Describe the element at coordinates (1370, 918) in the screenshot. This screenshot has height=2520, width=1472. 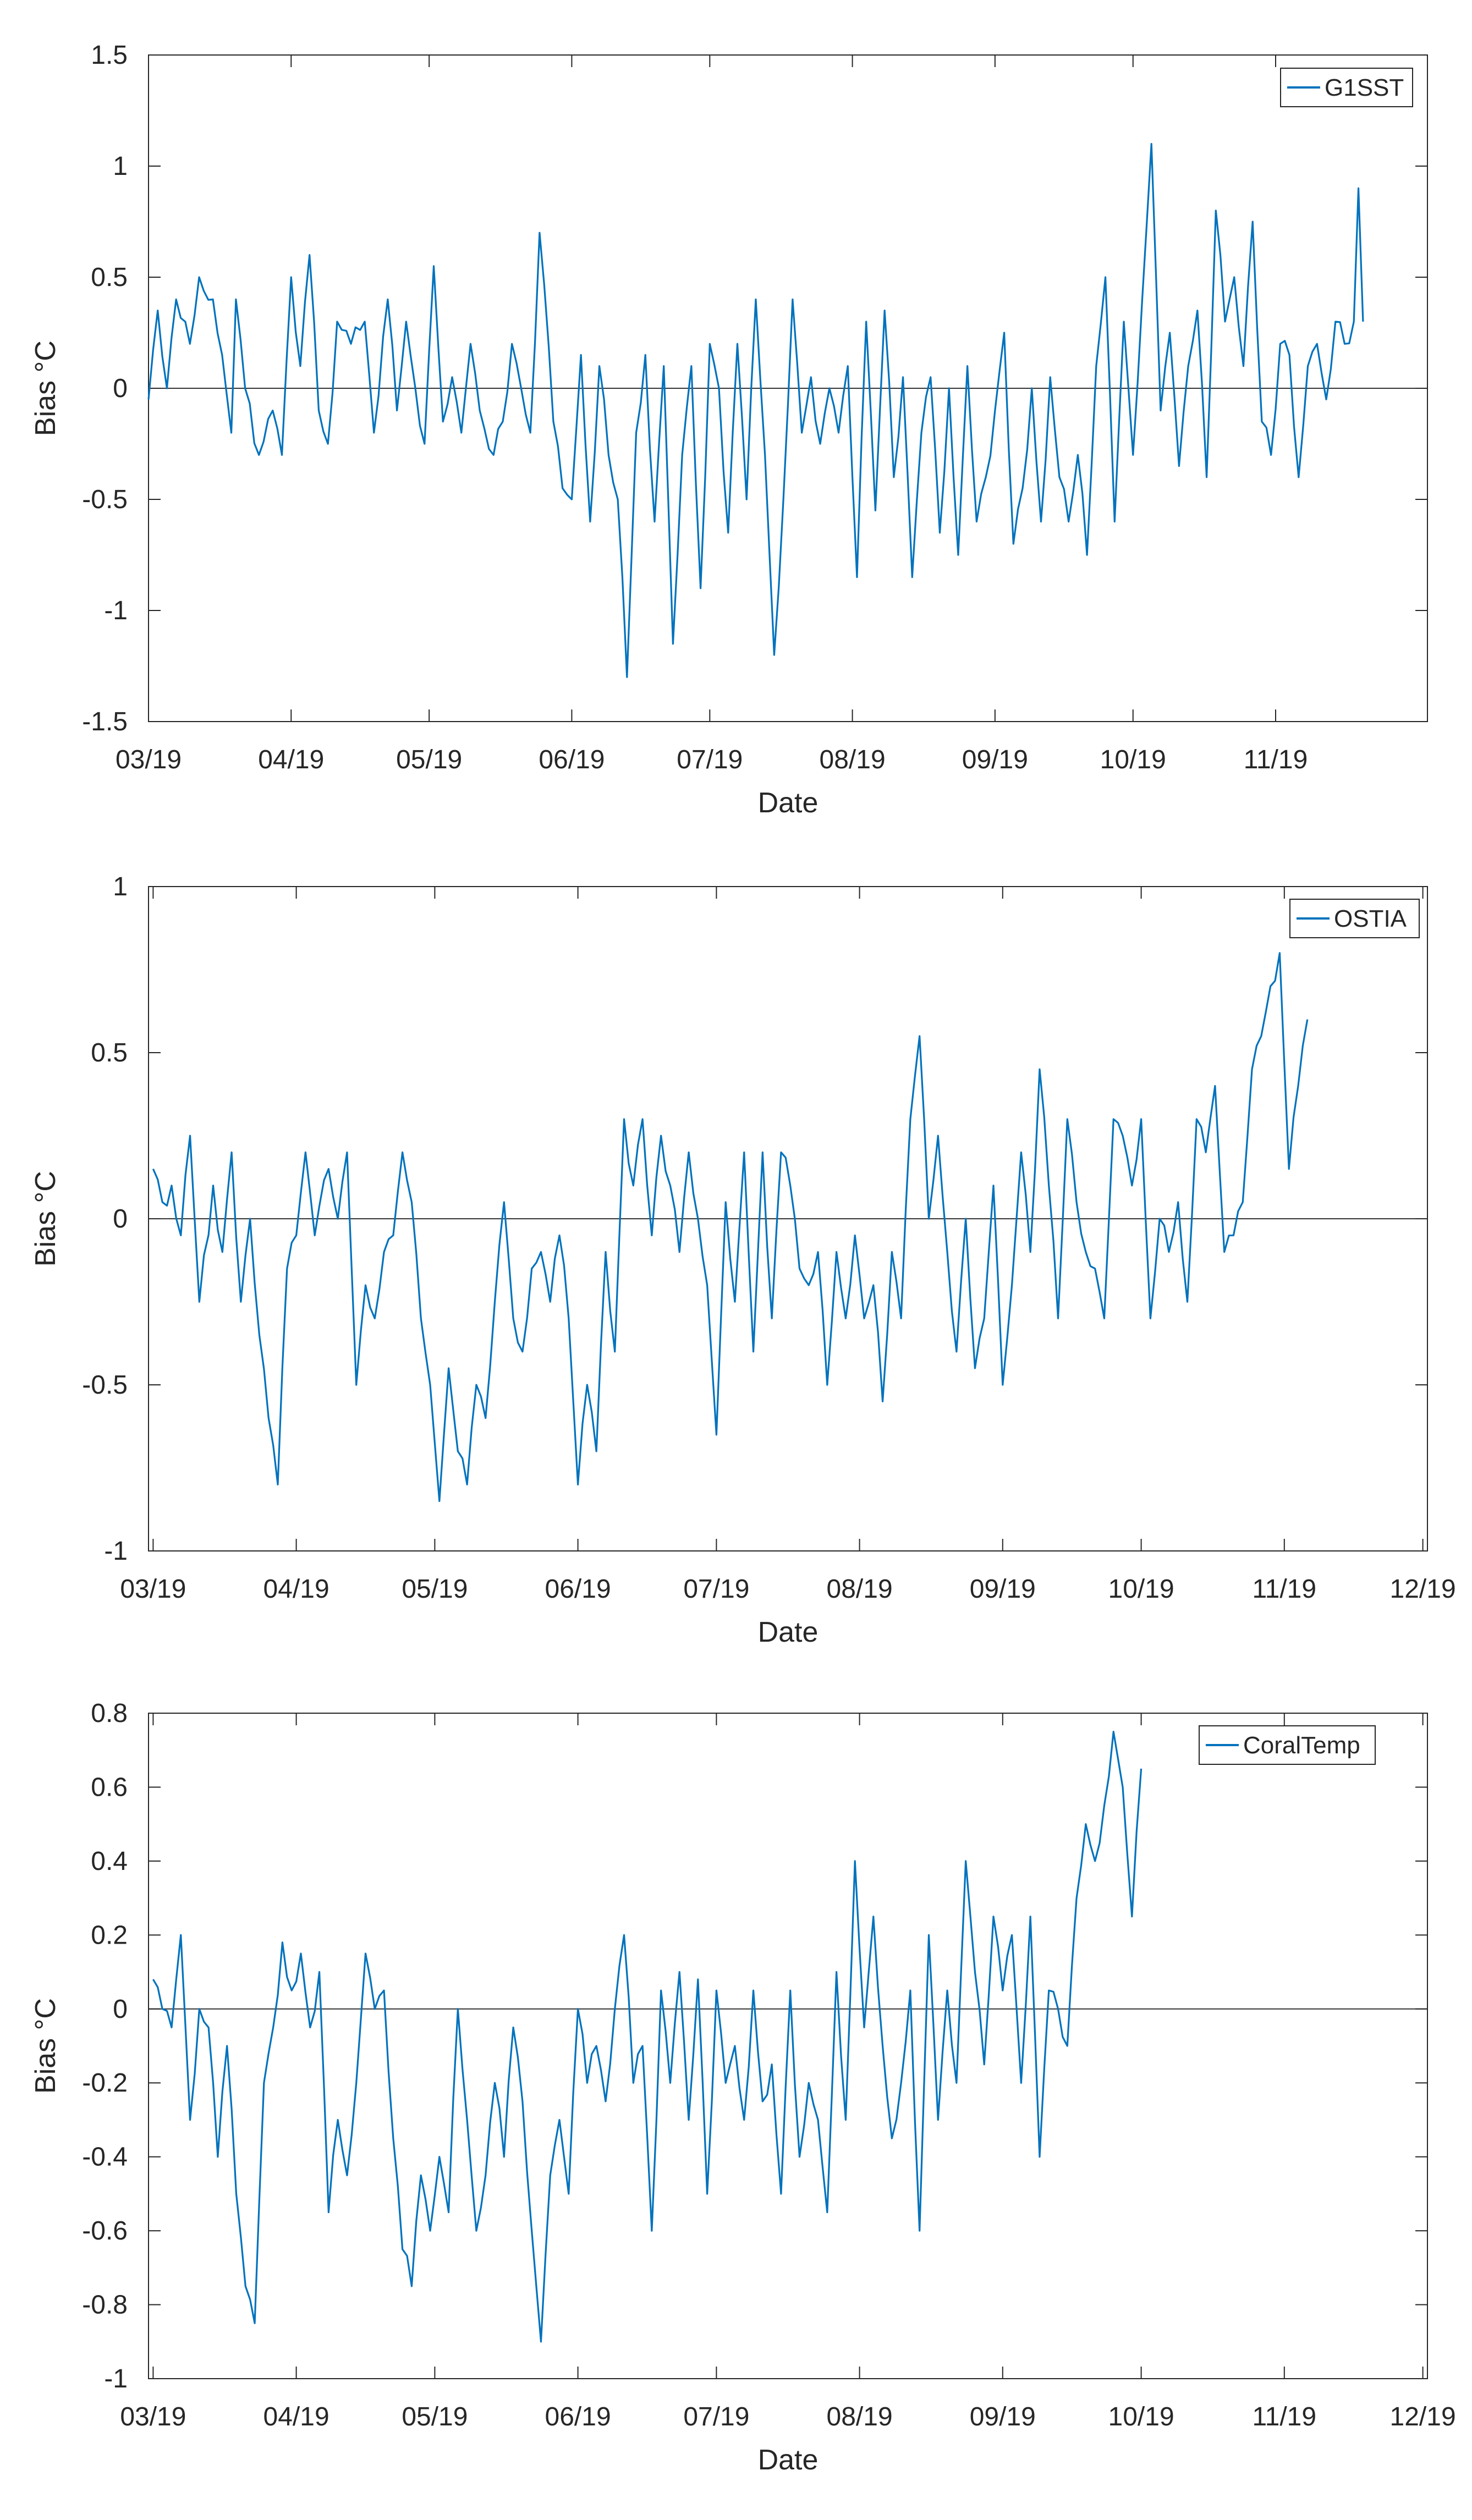
I see `legend-label: OSTIA` at that location.